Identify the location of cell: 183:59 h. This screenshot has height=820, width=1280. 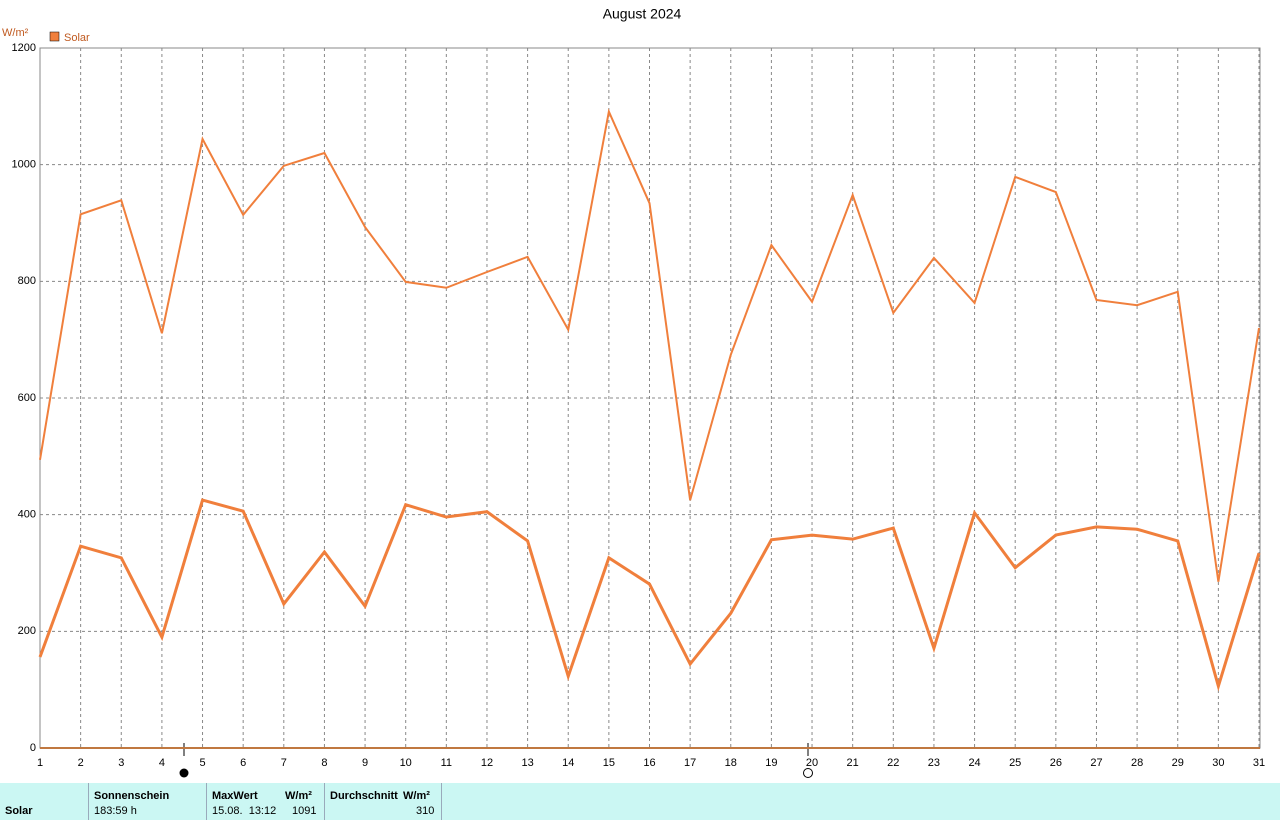
(115, 811).